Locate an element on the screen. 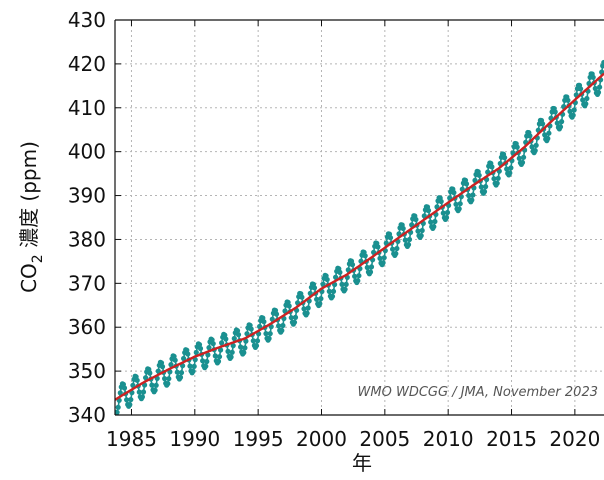  x-tick-labels: 1985 1990 1995 2000 2005 2010 2015 2020 is located at coordinates (353, 439).